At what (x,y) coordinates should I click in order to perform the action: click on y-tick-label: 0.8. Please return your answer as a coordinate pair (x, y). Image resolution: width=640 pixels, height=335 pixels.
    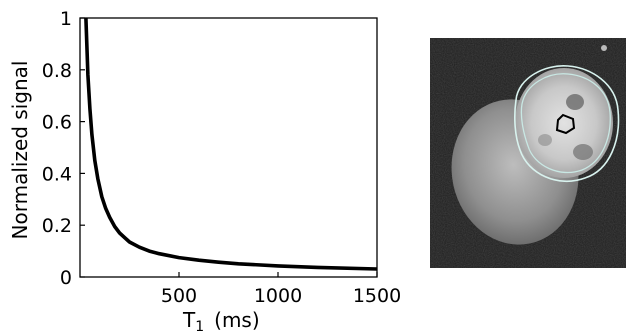
    Looking at the image, I should click on (57, 71).